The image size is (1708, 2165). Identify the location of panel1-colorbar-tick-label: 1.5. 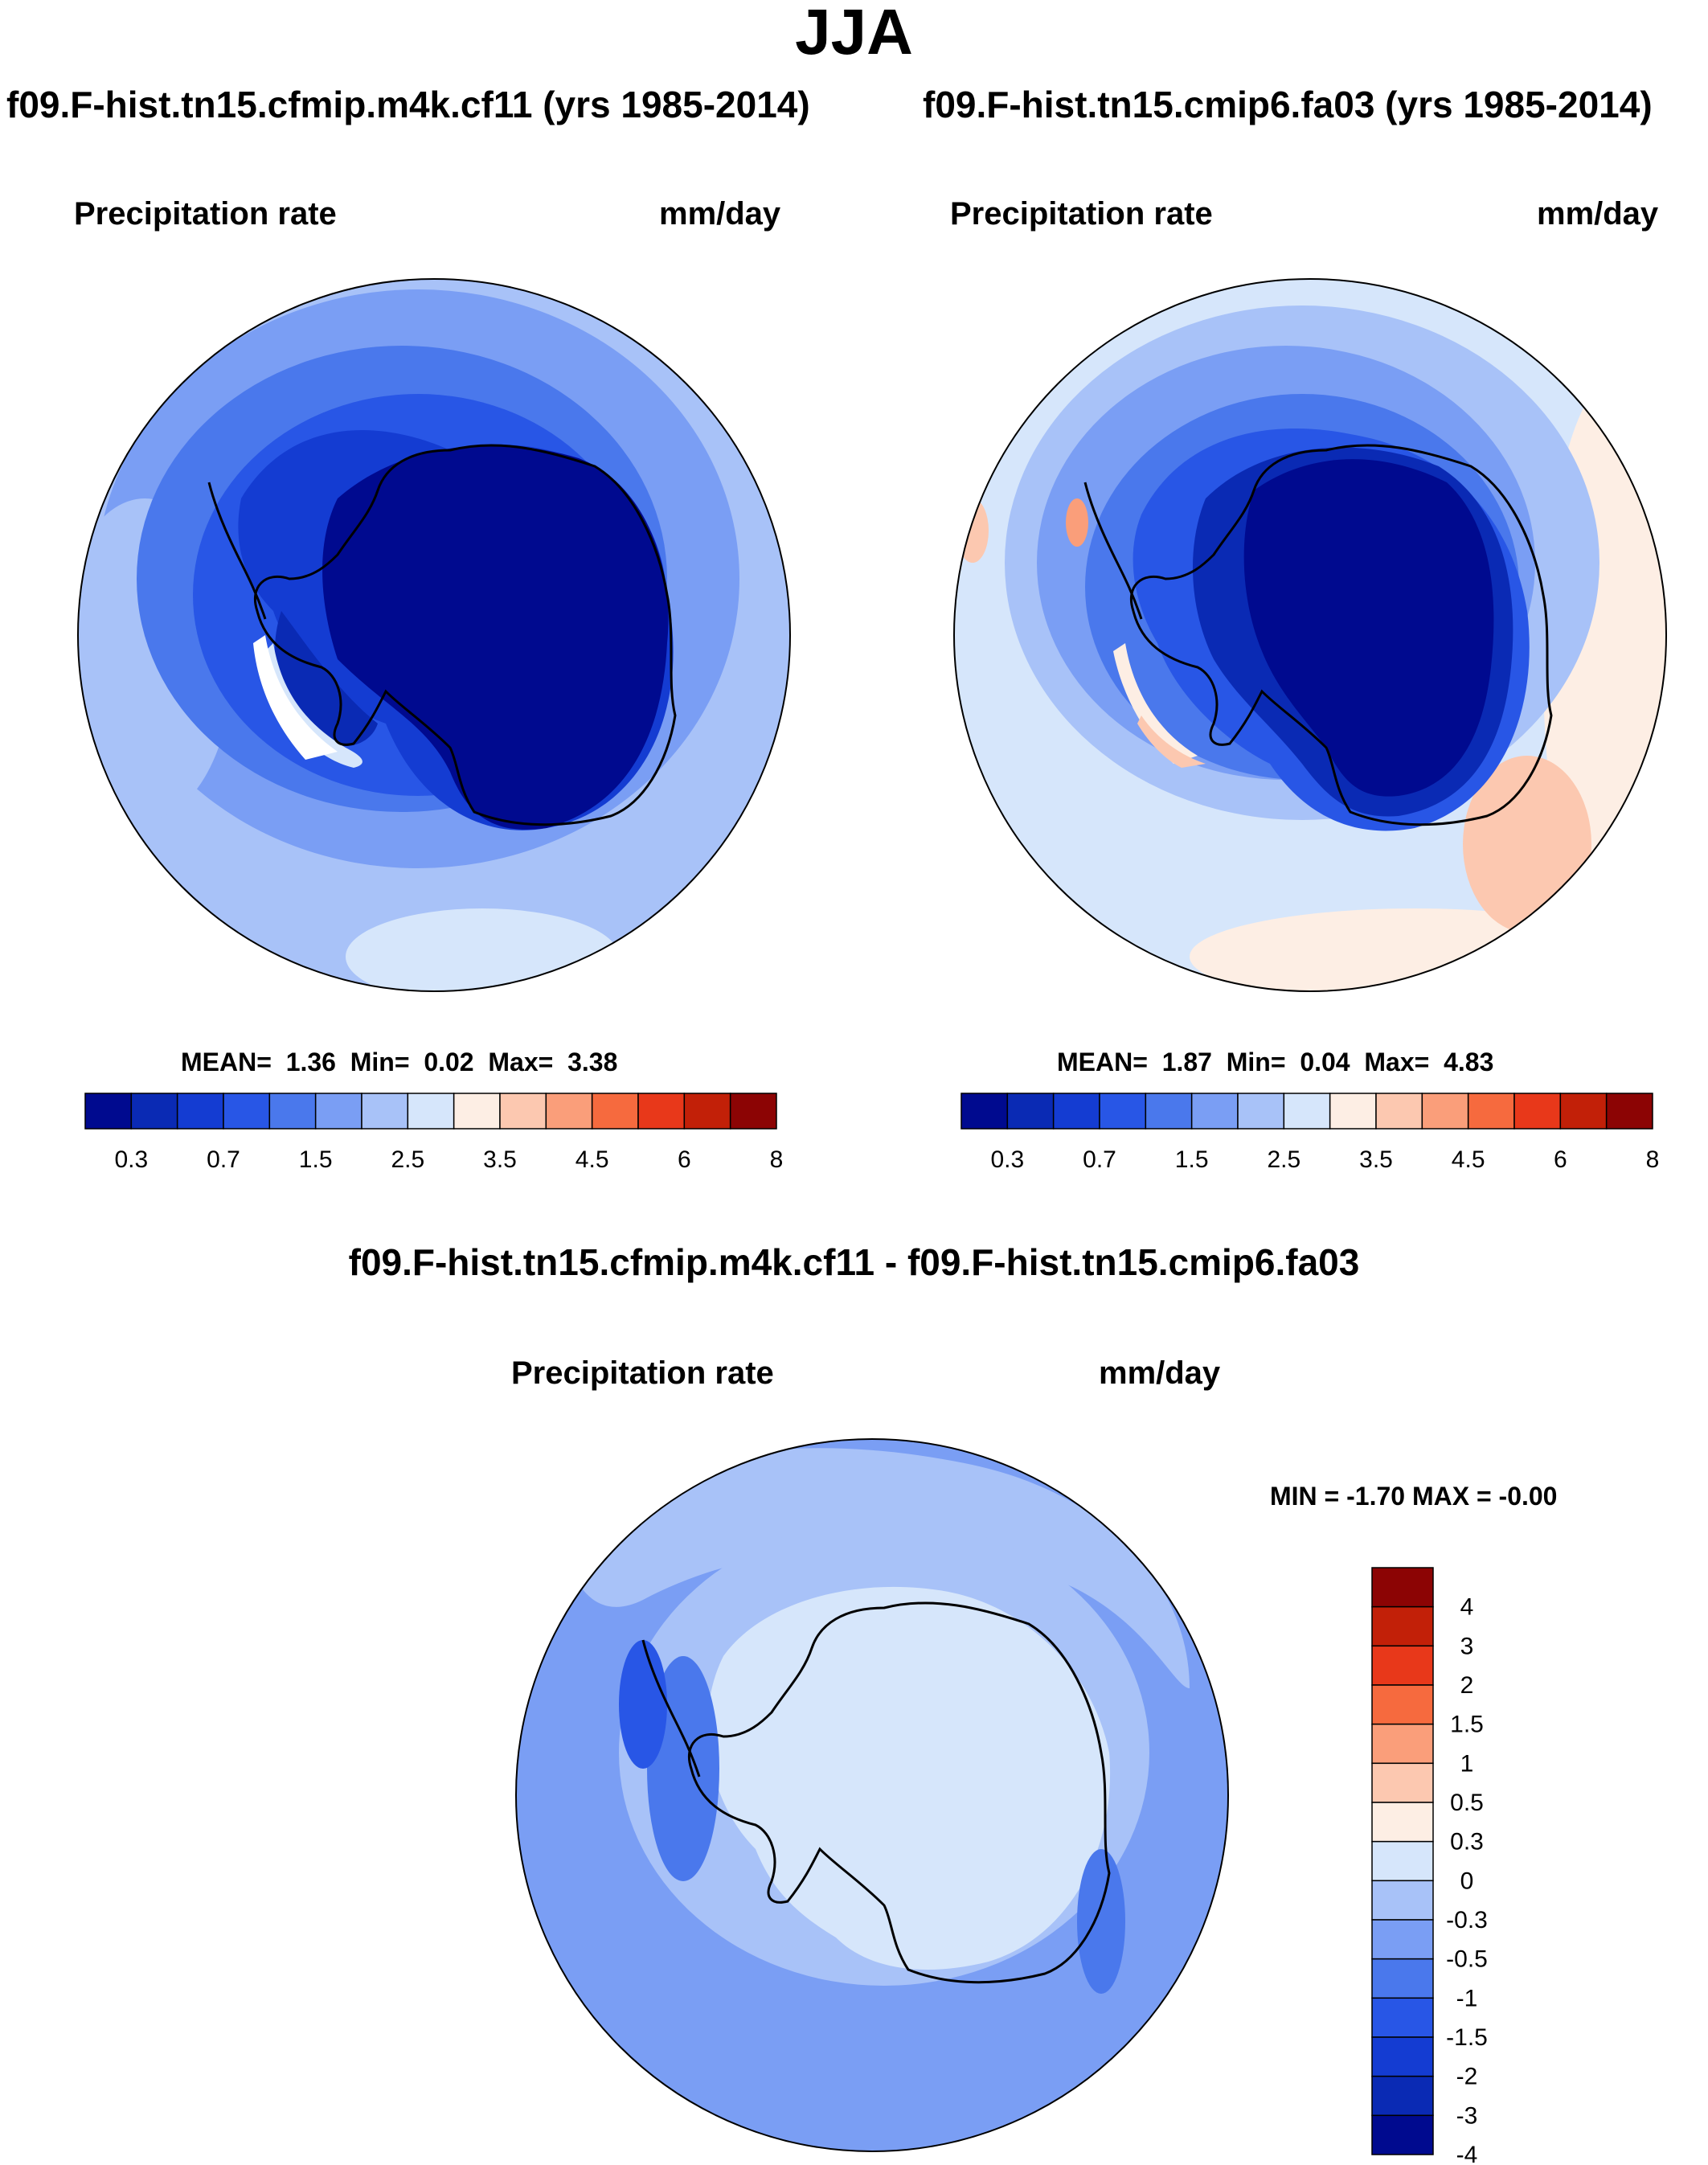
(316, 1159).